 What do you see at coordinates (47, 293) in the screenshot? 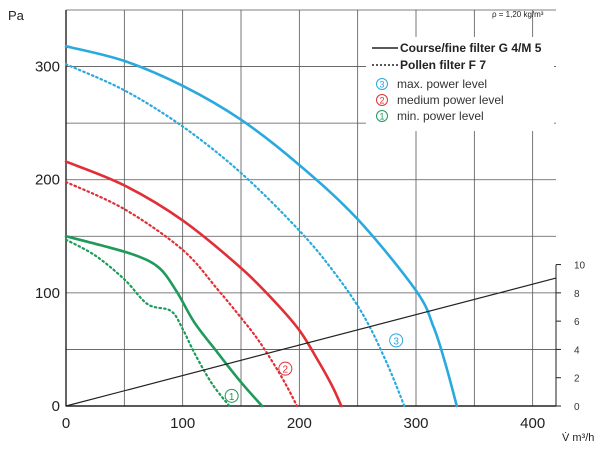
I see `y-tick-label: 100` at bounding box center [47, 293].